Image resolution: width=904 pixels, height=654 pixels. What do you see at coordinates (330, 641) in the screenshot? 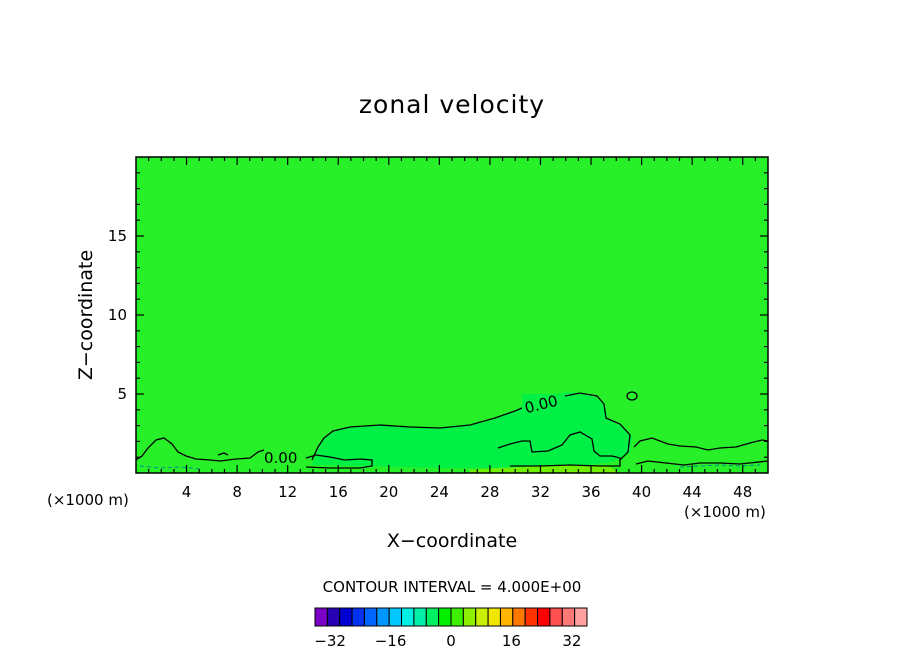
I see `colorbar-tick-label: −32` at bounding box center [330, 641].